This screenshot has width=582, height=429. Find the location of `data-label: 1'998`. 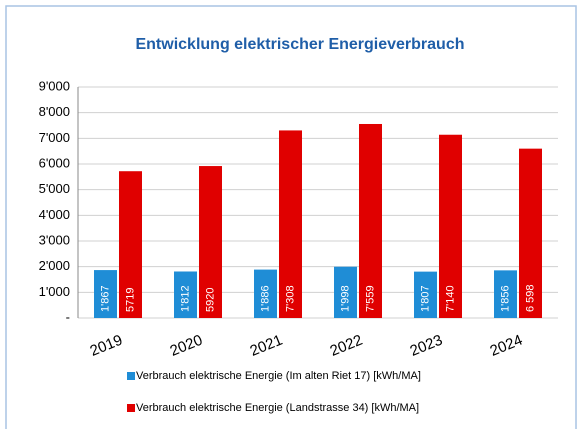

data-label: 1'998 is located at coordinates (345, 298).